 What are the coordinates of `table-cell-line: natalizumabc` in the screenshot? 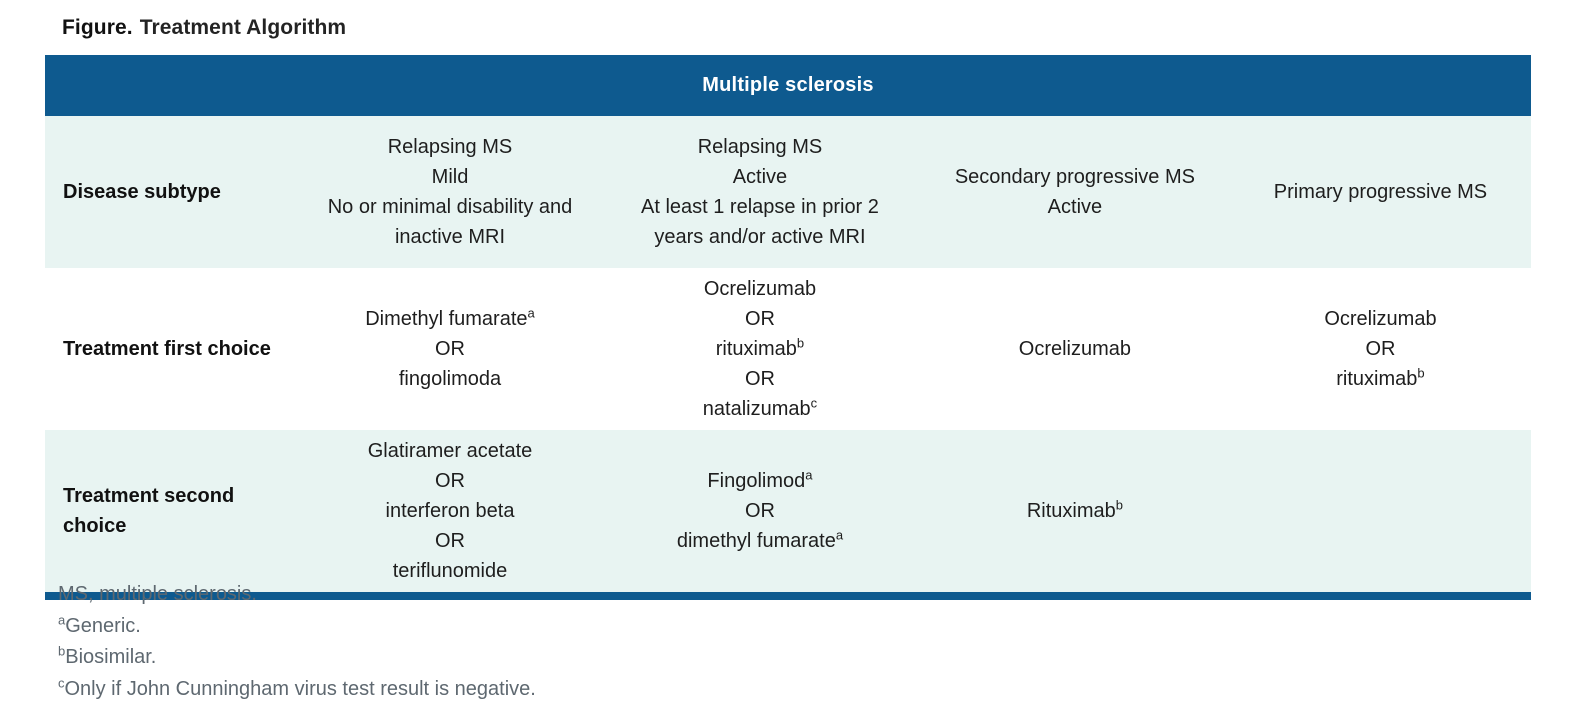 It's located at (760, 407).